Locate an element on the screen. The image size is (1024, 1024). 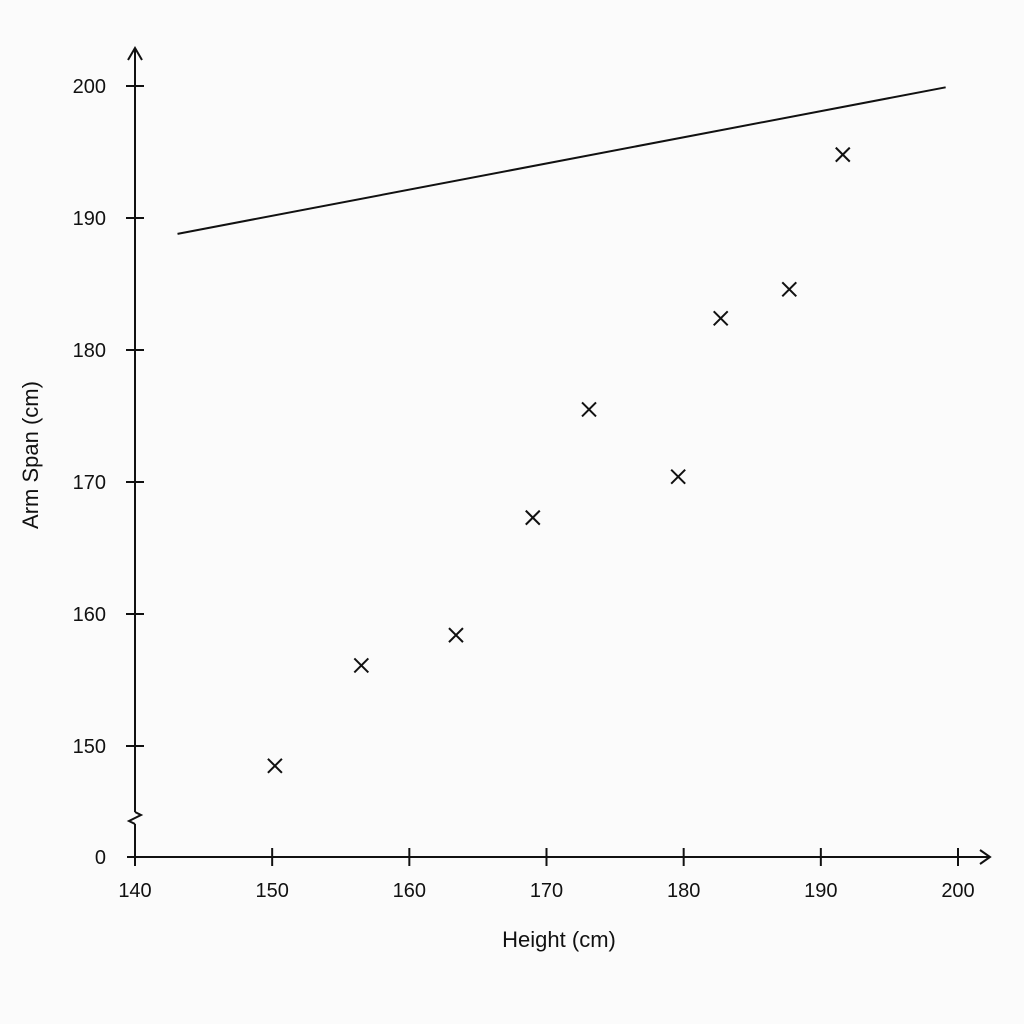
x-axis-ticks: 140 150 160 170 180 190 200 is located at coordinates (546, 875).